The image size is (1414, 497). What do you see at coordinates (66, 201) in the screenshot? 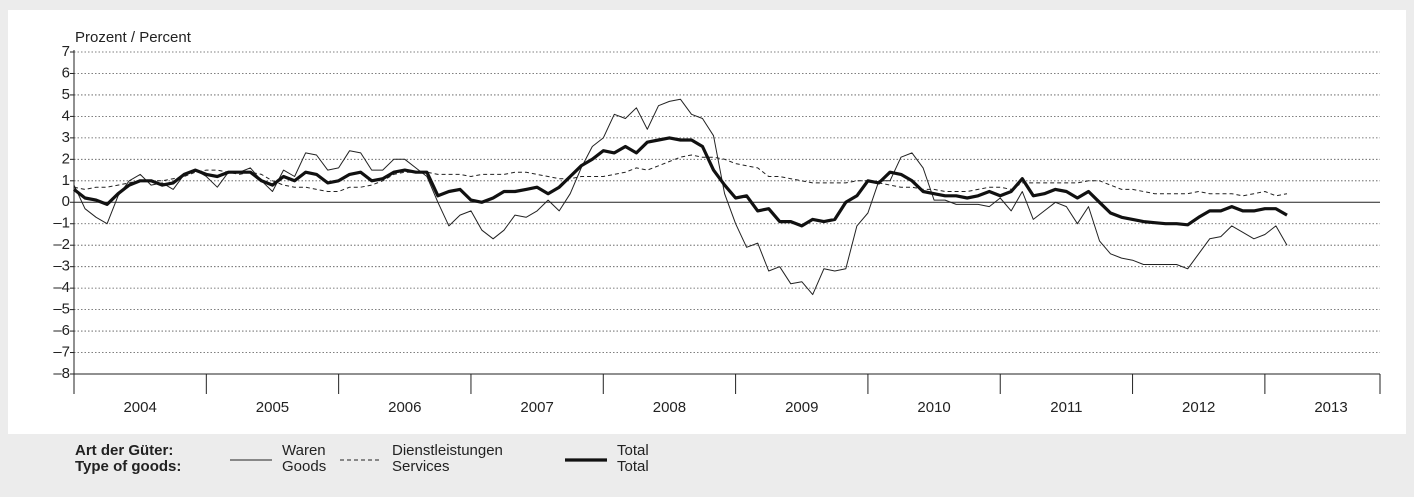
I see `y-tick-label: 0` at bounding box center [66, 201].